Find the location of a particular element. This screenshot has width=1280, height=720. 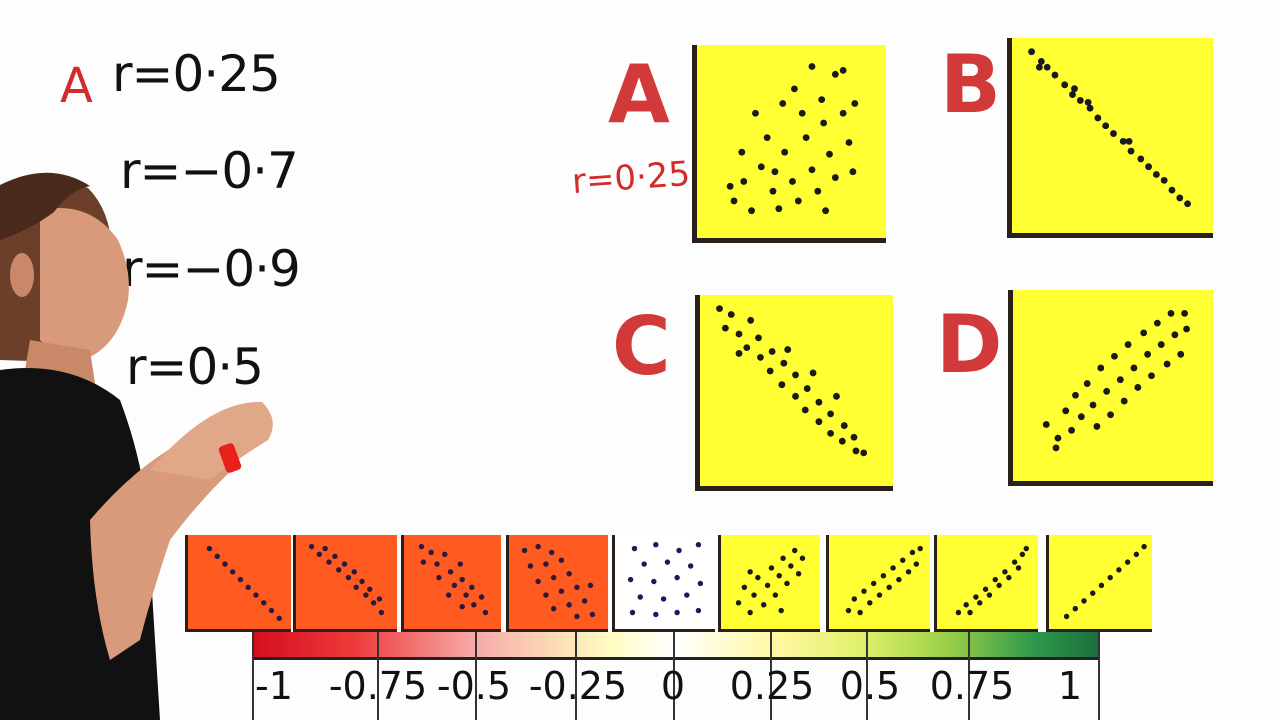

example-box-zero is located at coordinates (663, 583).